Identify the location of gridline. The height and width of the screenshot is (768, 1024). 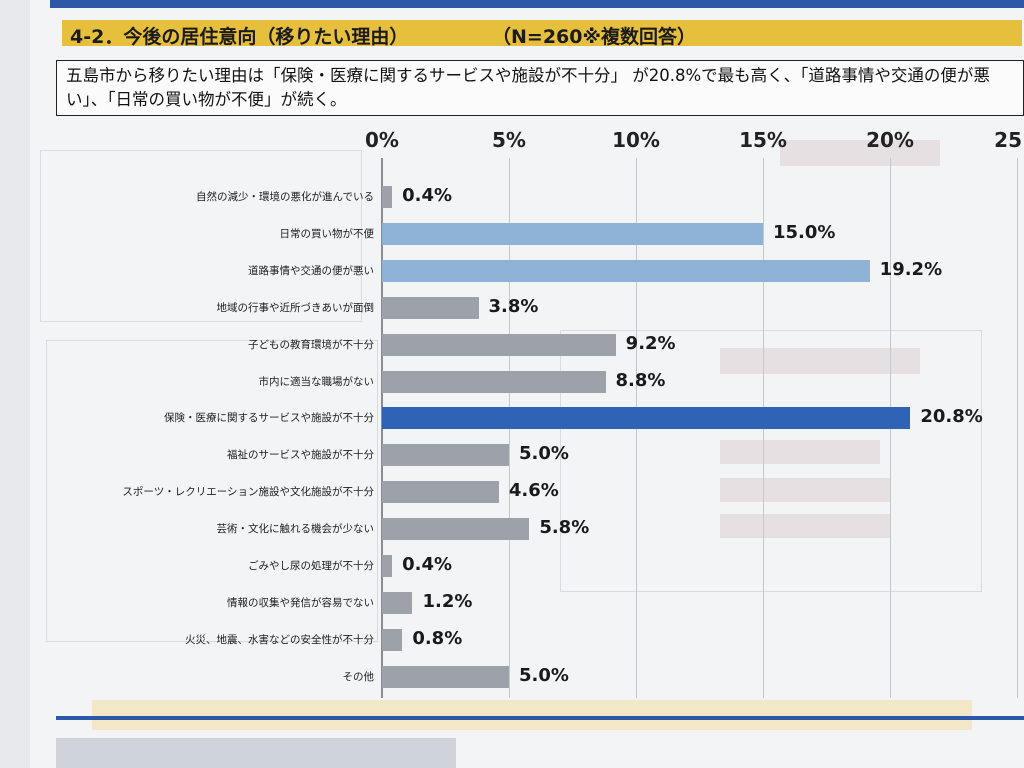
(1017, 428).